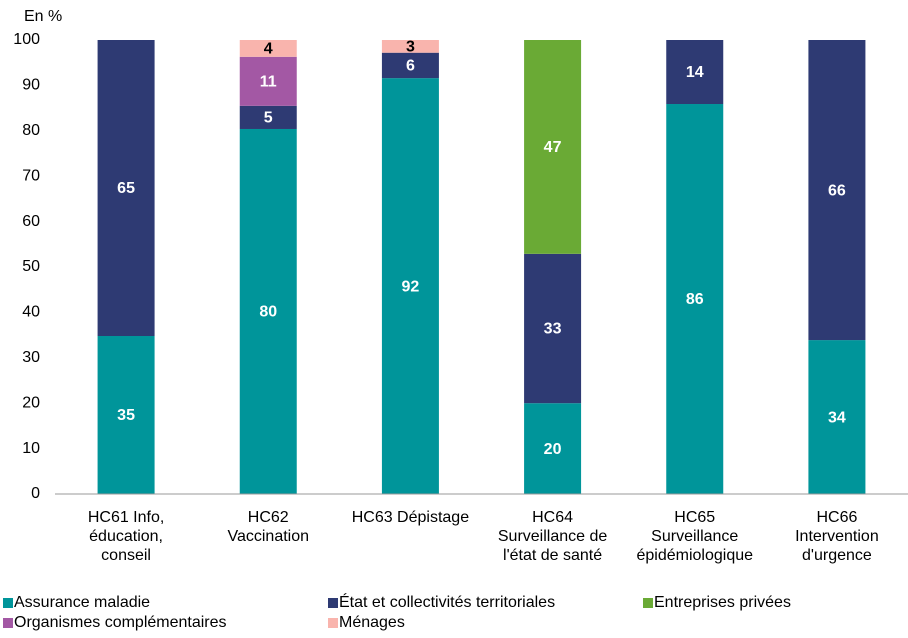  I want to click on legend-label: Assurance maladie, so click(82, 602).